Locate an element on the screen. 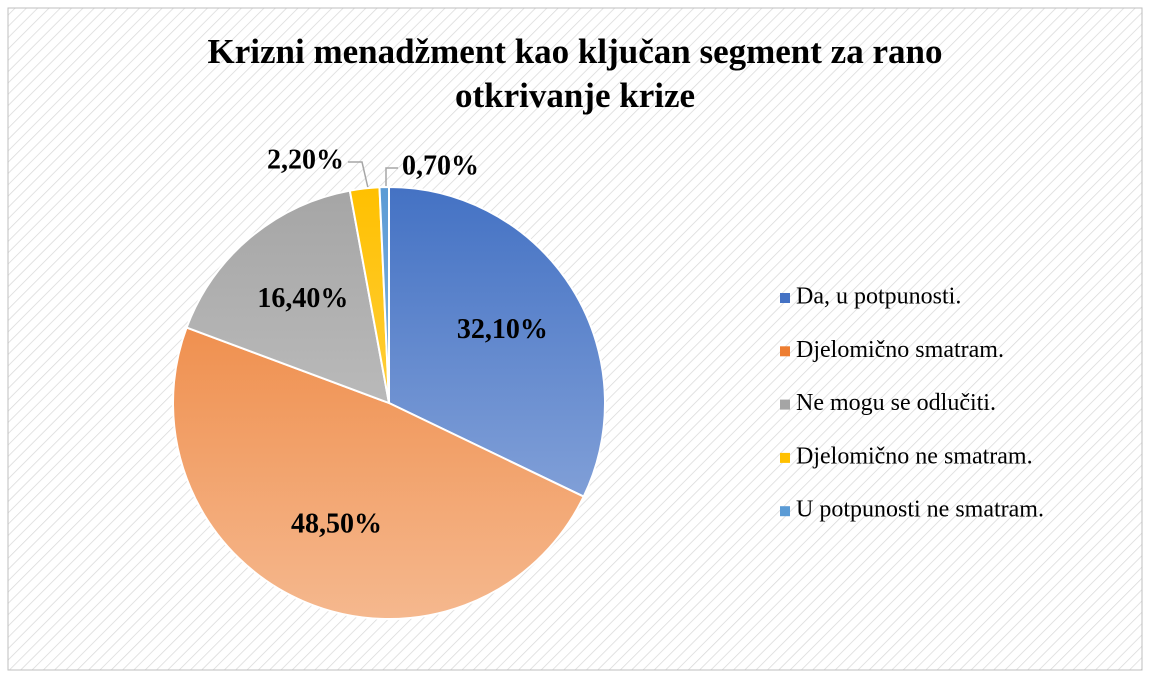  legend-label: Ne mogu se odlučiti. is located at coordinates (896, 403).